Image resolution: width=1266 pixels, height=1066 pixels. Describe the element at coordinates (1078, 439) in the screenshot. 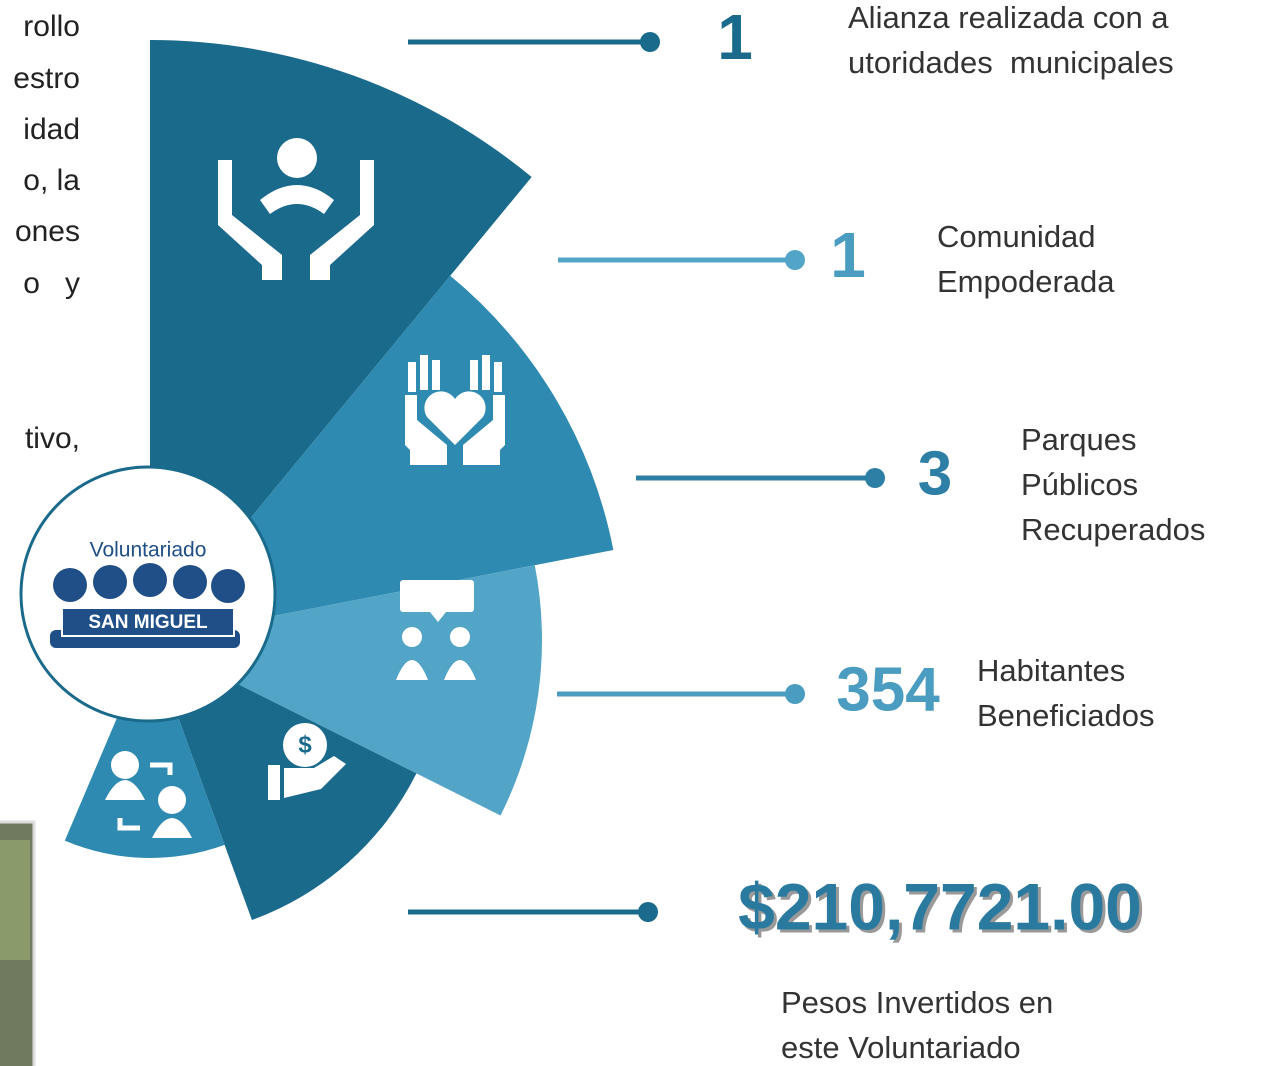

I see `stat-label: Parques` at that location.